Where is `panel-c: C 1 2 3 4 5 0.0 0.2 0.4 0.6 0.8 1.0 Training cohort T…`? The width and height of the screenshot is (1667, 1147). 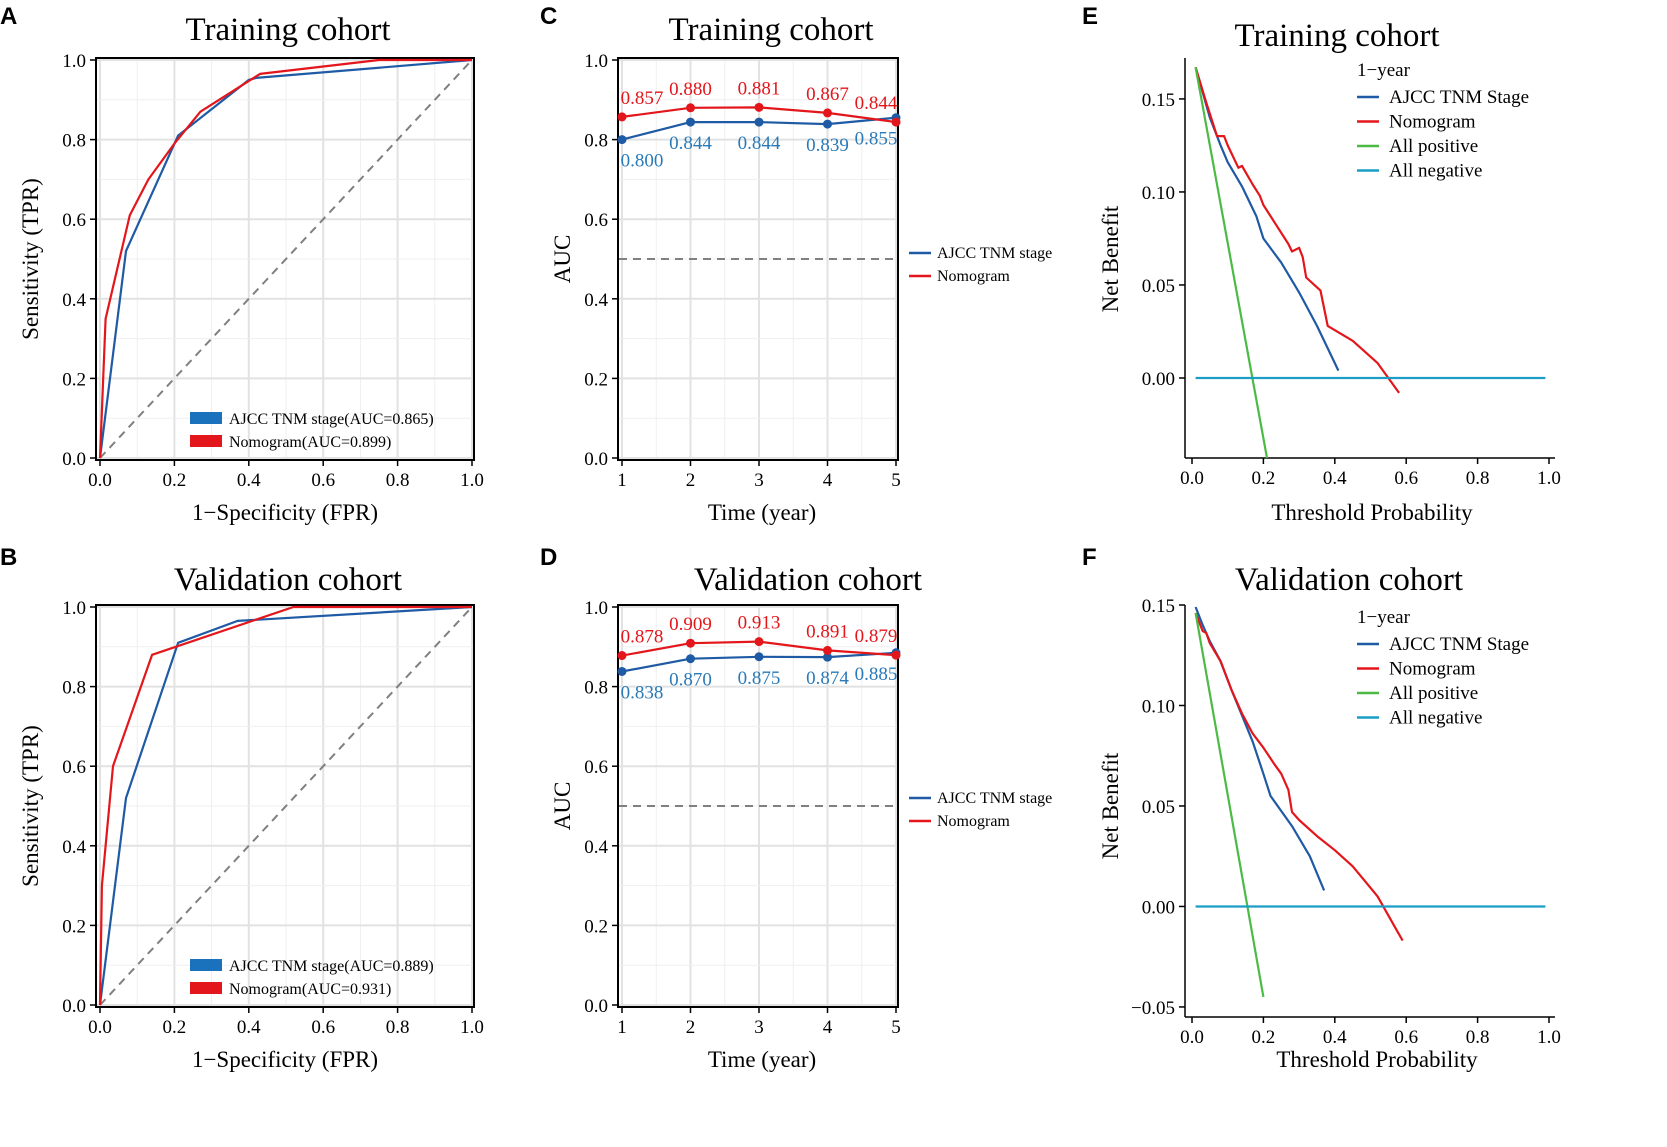
panel-c: C 1 2 3 4 5 0.0 0.2 0.4 0.6 0.8 1.0 Training cohort T… is located at coordinates (796, 264).